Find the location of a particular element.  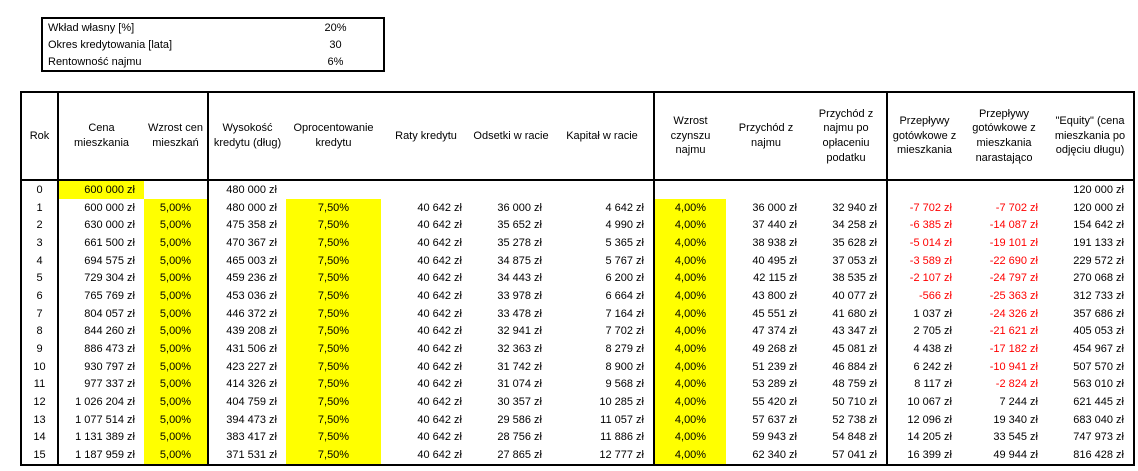

cell-rok: 3 is located at coordinates (39, 242).